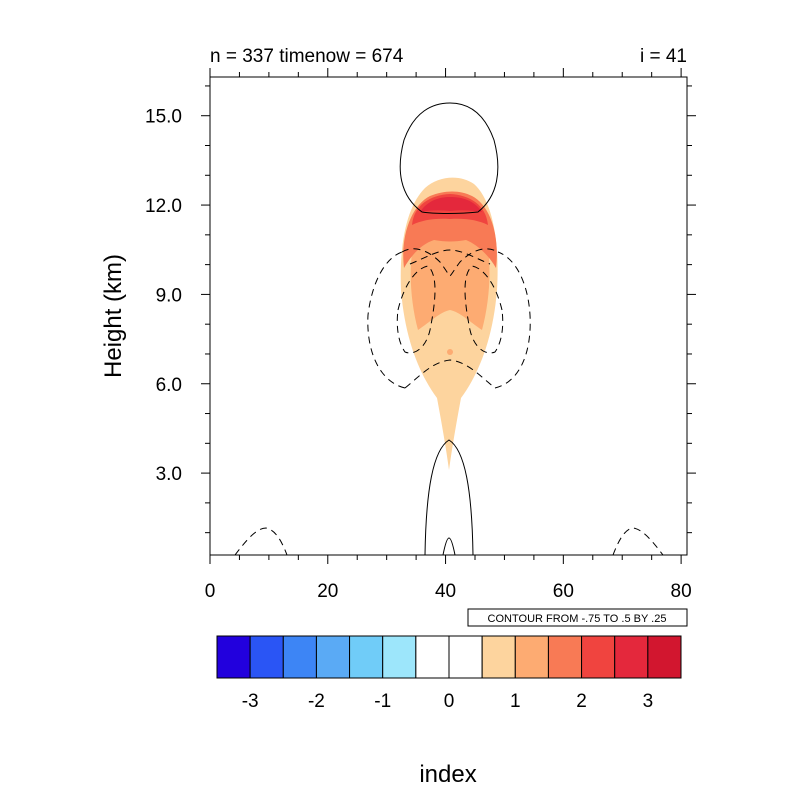 Image resolution: width=800 pixels, height=800 pixels. Describe the element at coordinates (449, 158) in the screenshot. I see `contour-solid-top` at that location.